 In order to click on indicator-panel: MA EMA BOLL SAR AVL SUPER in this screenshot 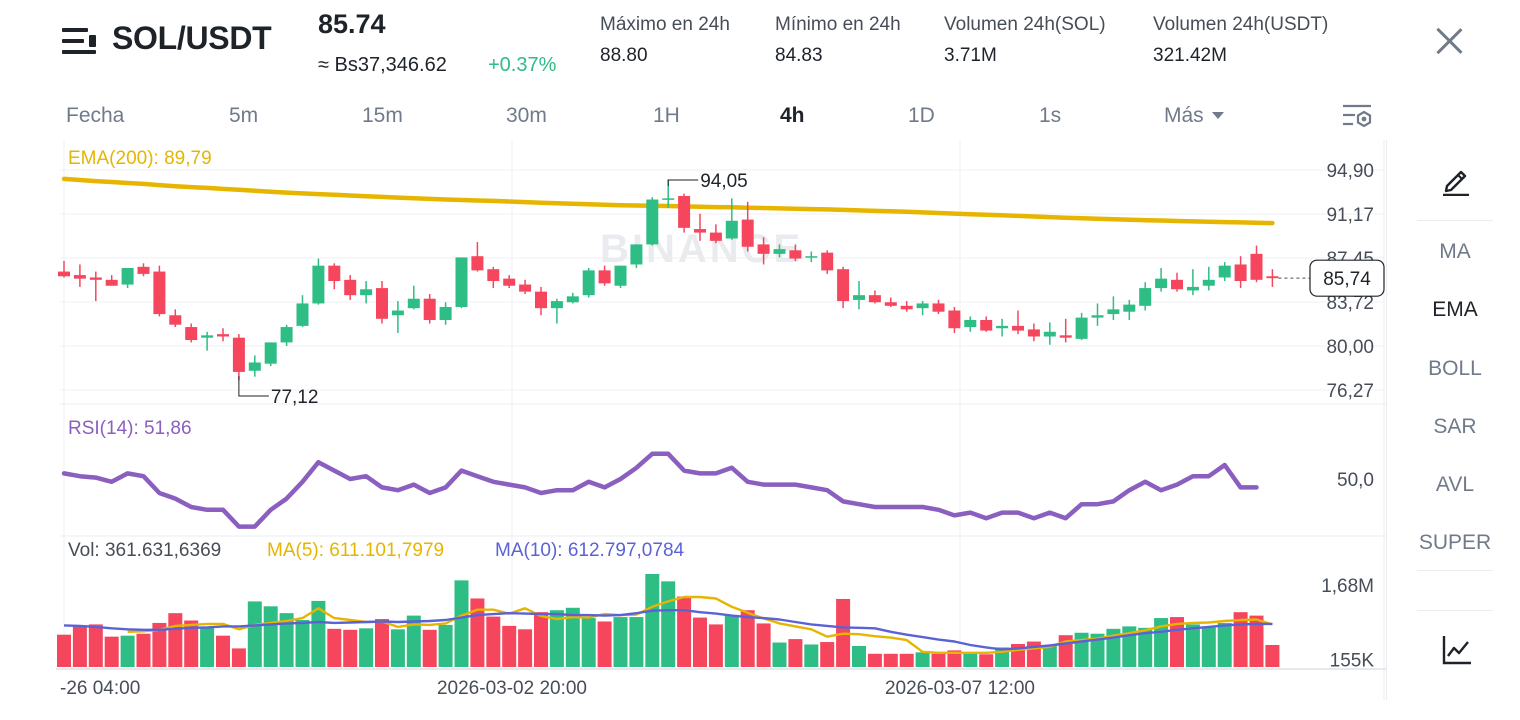, I will do `click(1453, 420)`.